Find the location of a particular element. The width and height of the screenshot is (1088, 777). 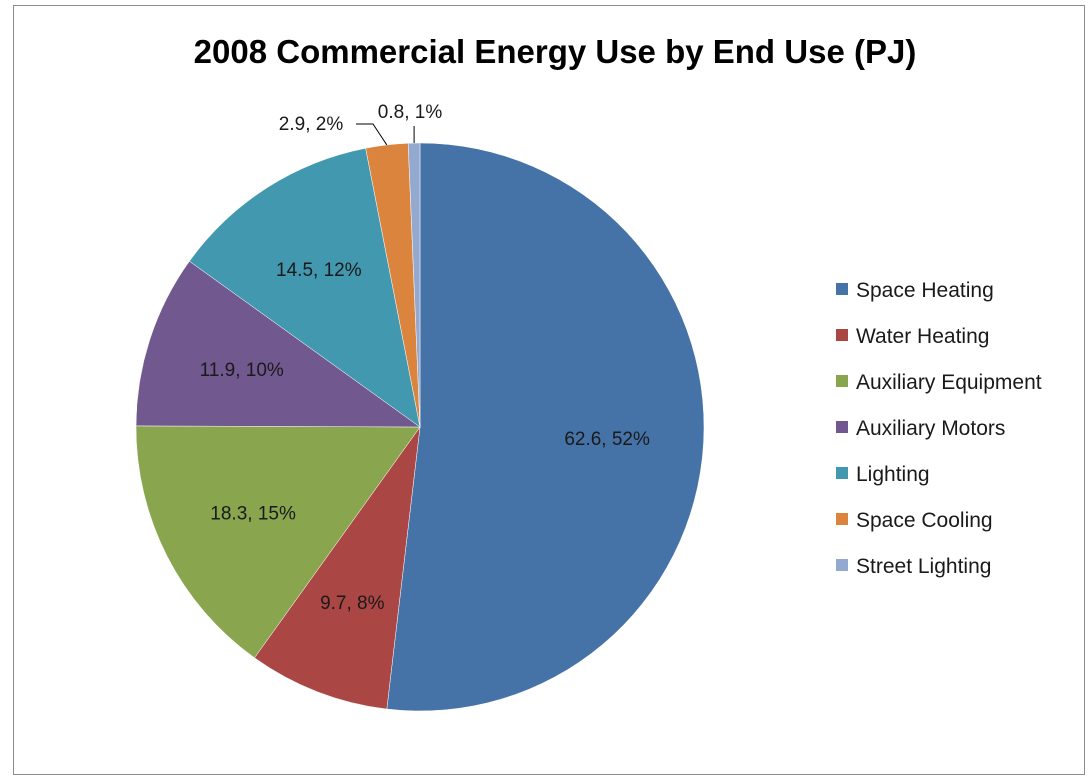

legend-label-auxiliary-equipment: Auxiliary Equipment is located at coordinates (949, 382).